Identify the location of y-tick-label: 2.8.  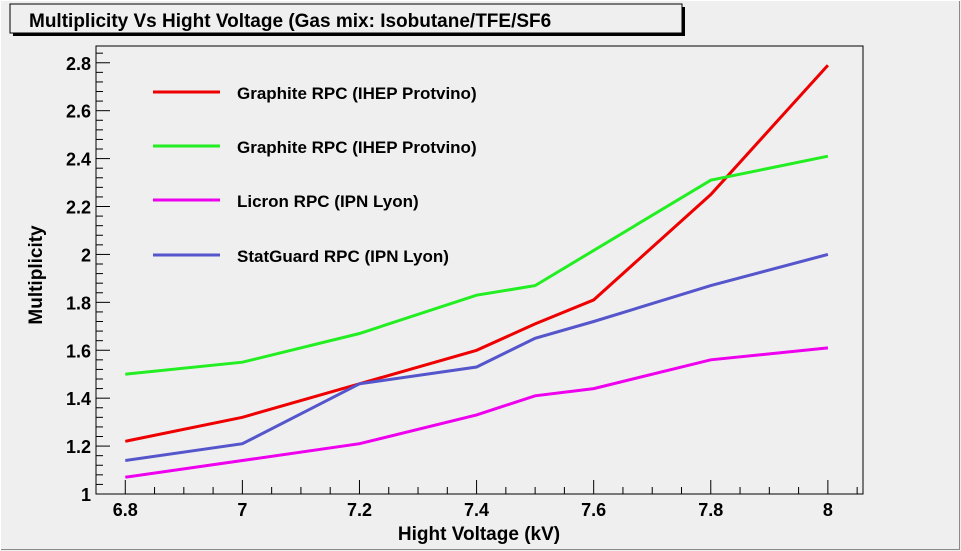
(78, 64).